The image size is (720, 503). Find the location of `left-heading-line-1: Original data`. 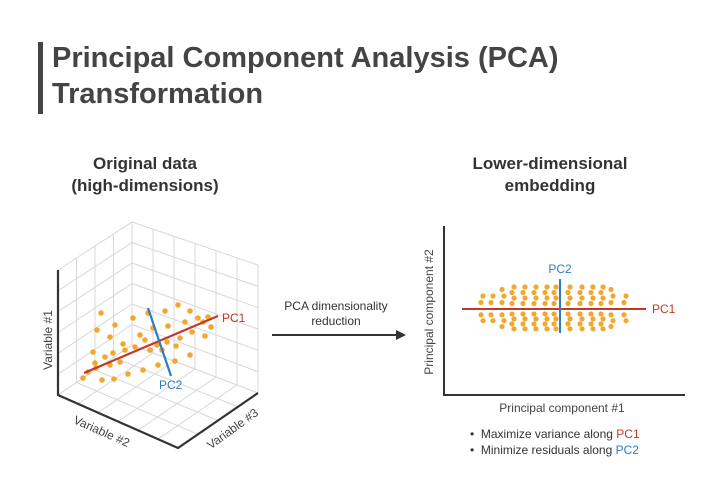

left-heading-line-1: Original data is located at coordinates (145, 163).